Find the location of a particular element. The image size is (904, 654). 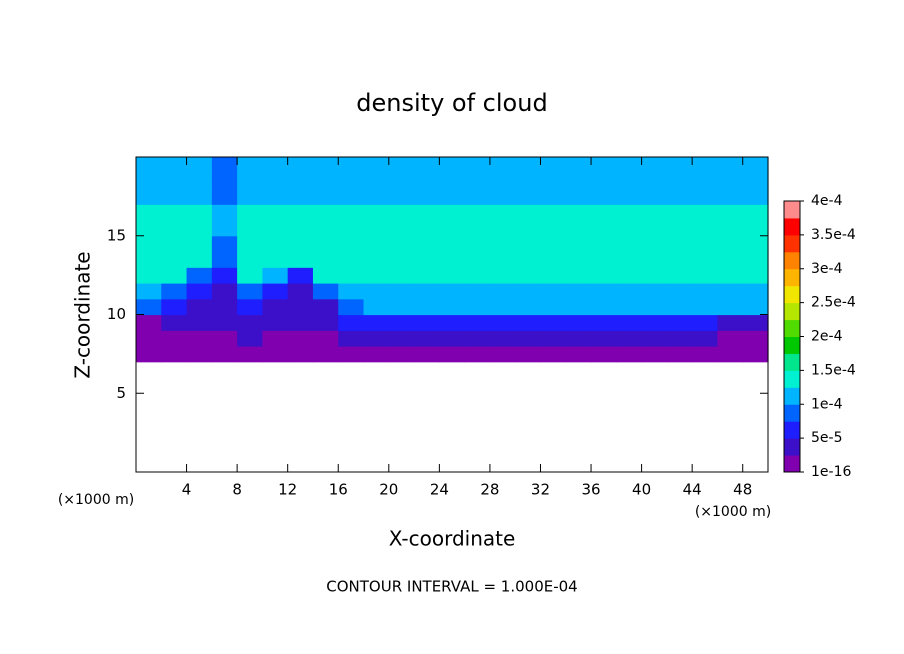

colorbar-tick-label: 3e-4 is located at coordinates (827, 269).